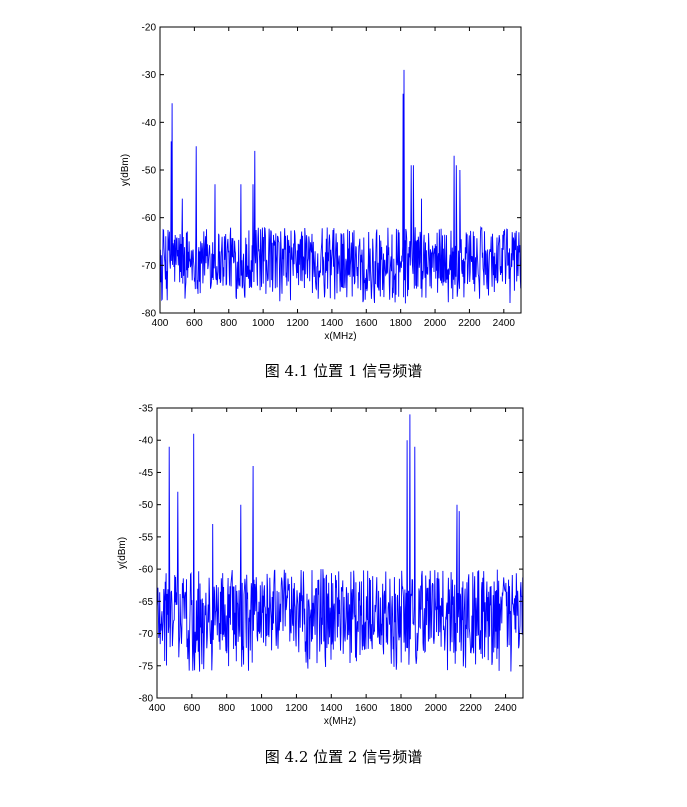 This screenshot has width=687, height=807. Describe the element at coordinates (146, 409) in the screenshot. I see `y-tick-label: -35` at that location.